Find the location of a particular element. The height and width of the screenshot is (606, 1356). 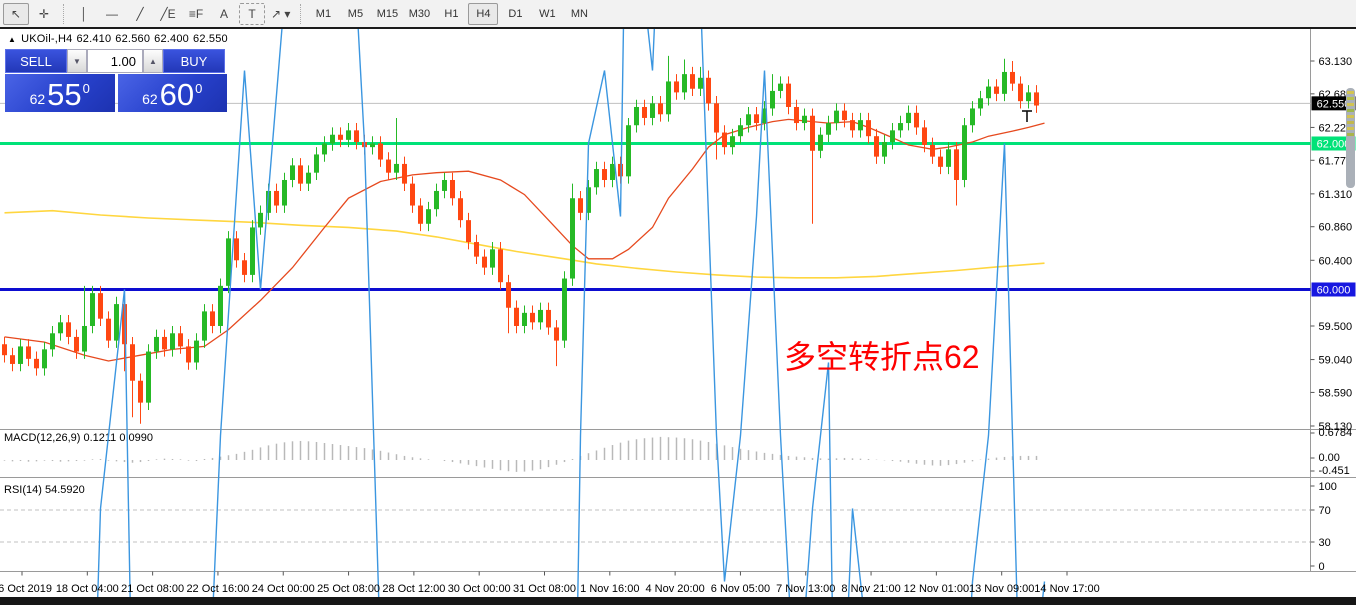

timeframe-h4-button: H4 is located at coordinates (483, 13).